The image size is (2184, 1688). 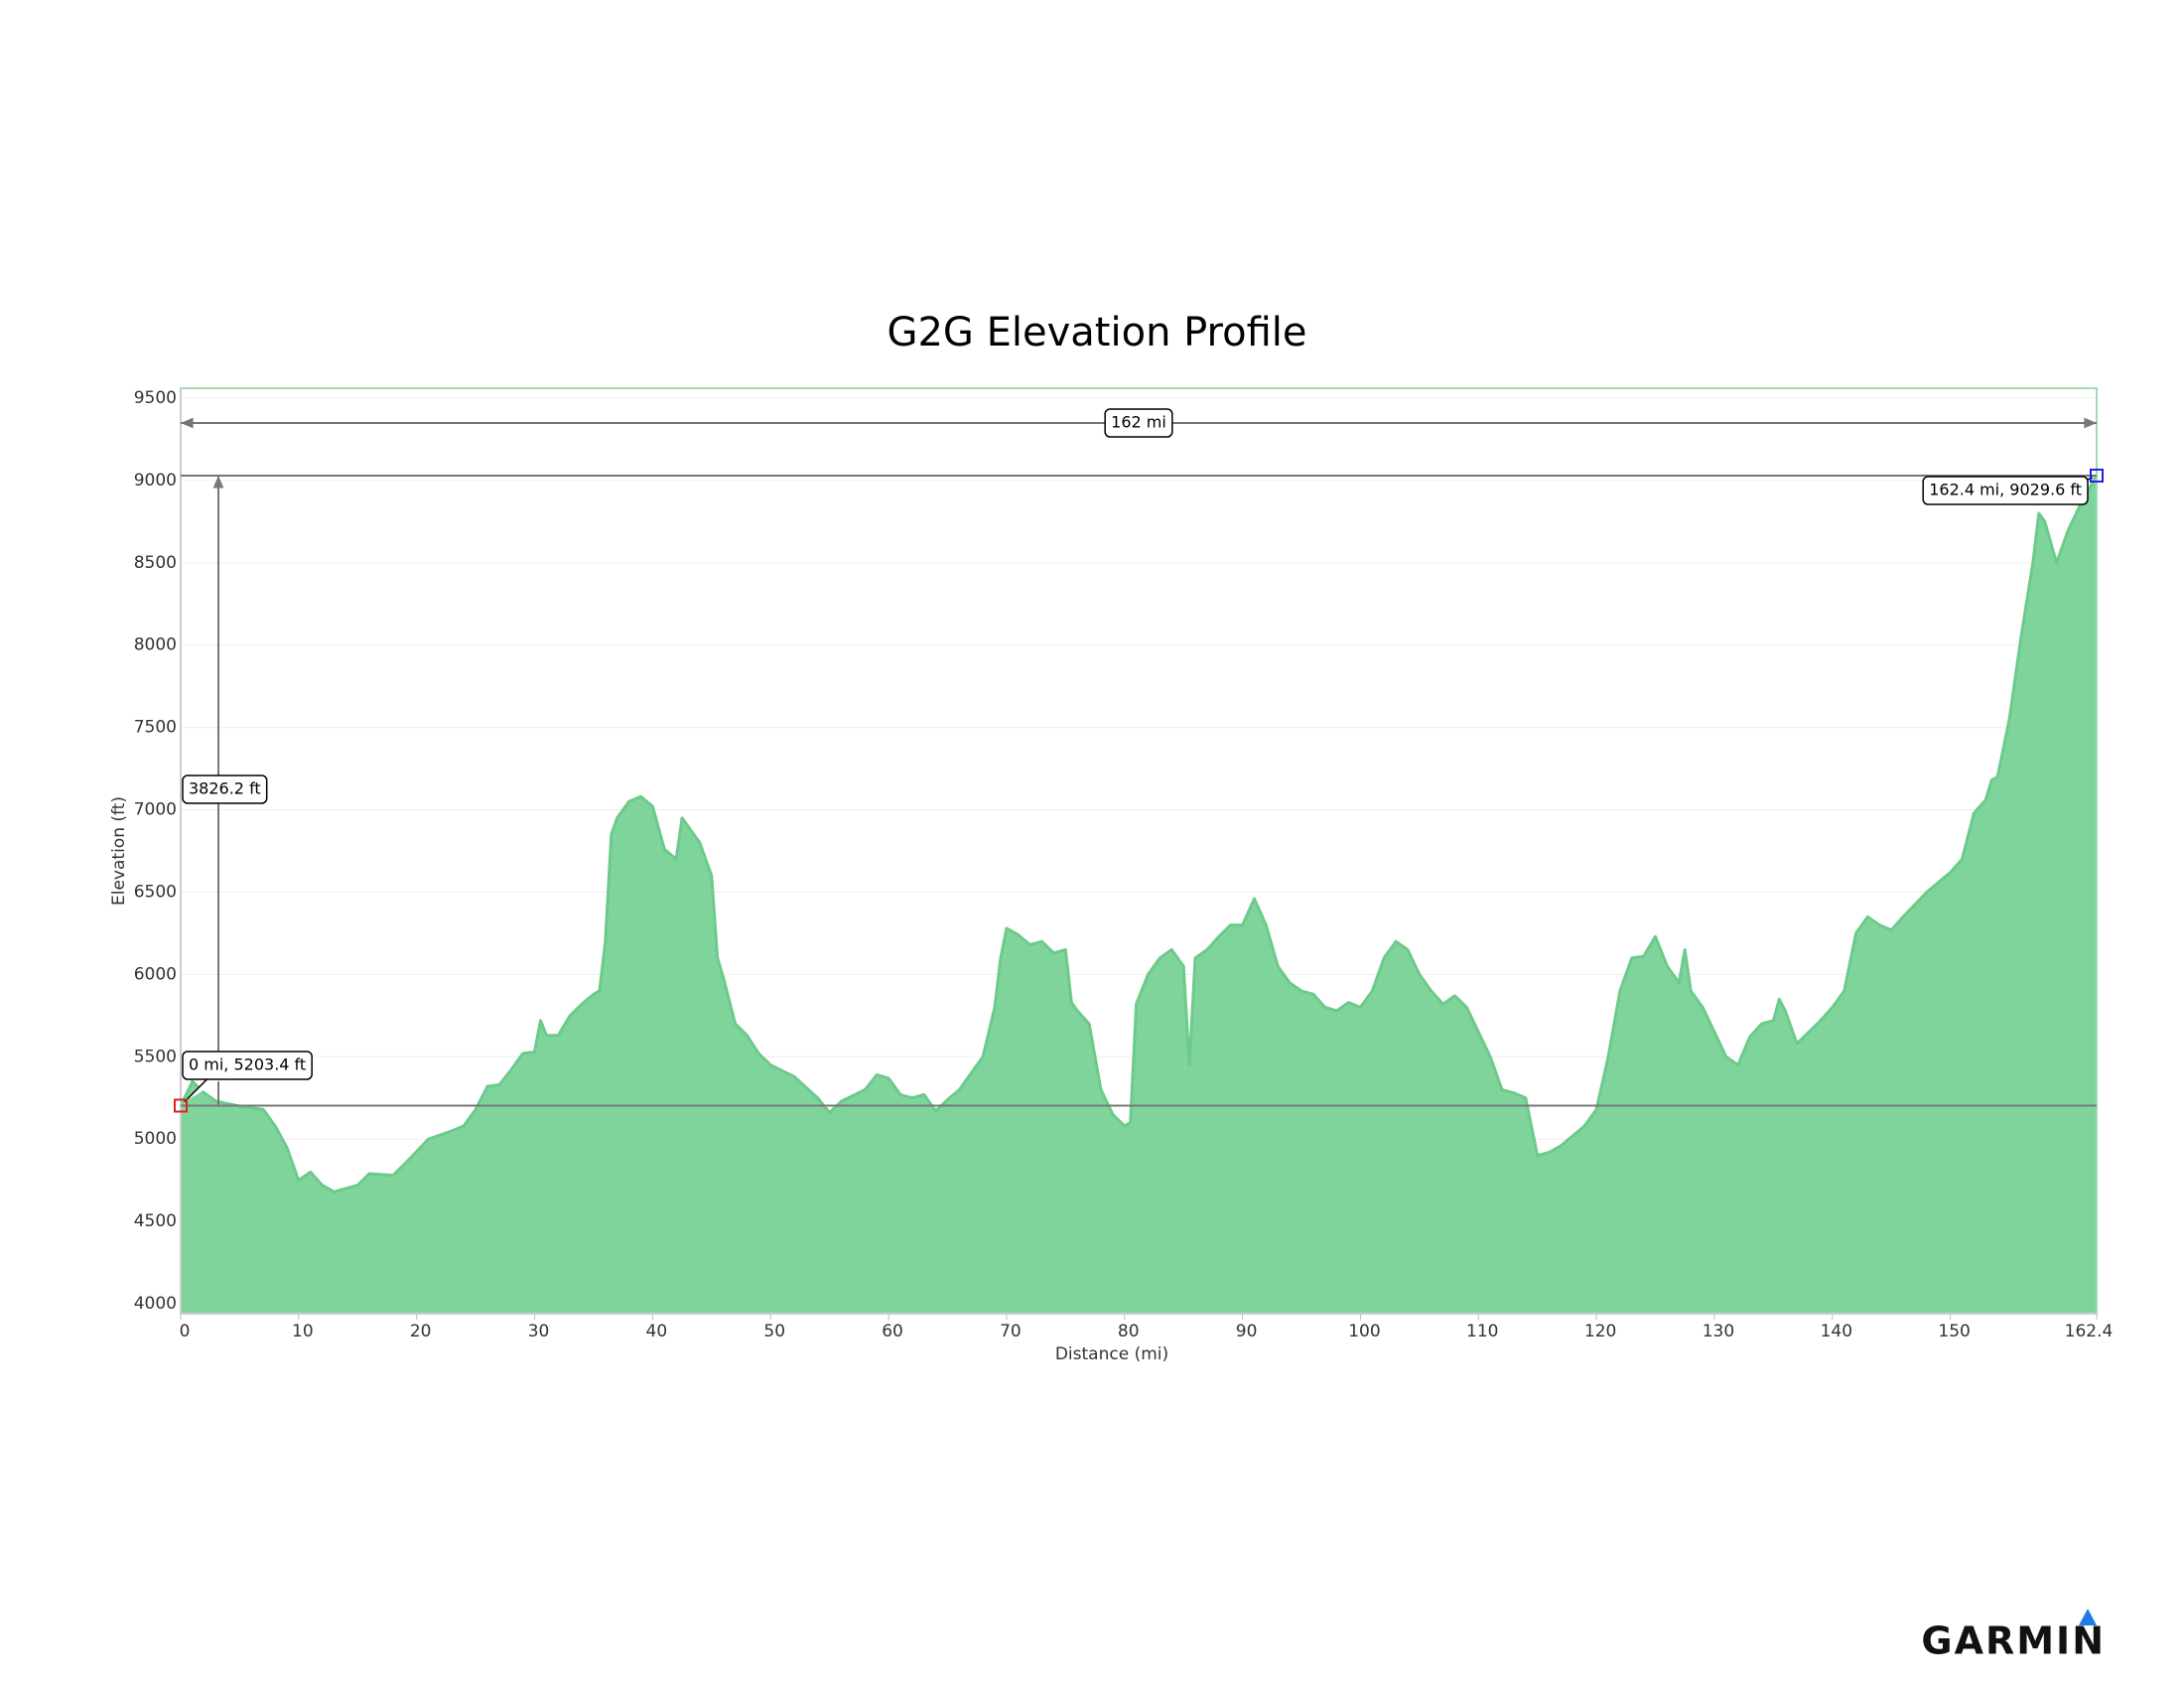 I want to click on logo: GARMIN, so click(x=2013, y=1641).